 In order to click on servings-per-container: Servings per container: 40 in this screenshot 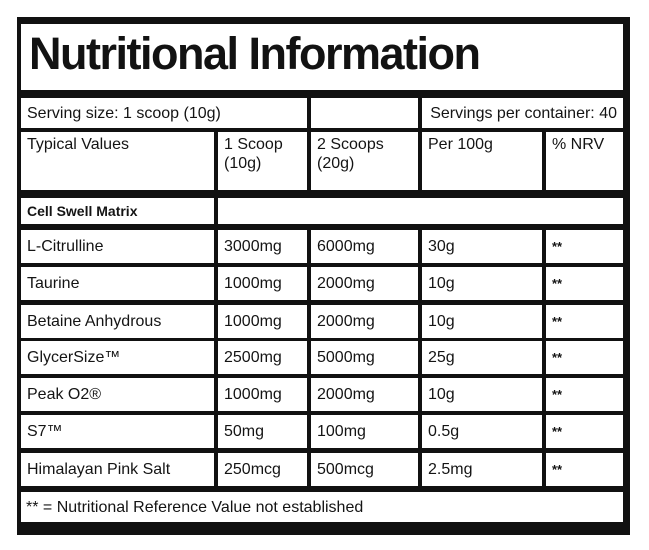, I will do `click(522, 113)`.